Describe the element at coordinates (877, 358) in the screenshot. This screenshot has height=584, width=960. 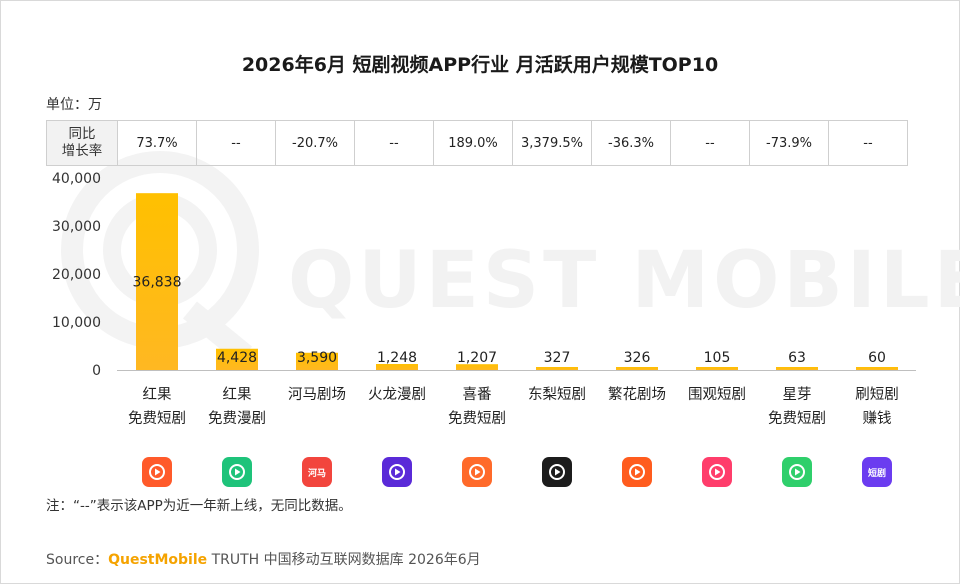
I see `bar-value-label: 60` at that location.